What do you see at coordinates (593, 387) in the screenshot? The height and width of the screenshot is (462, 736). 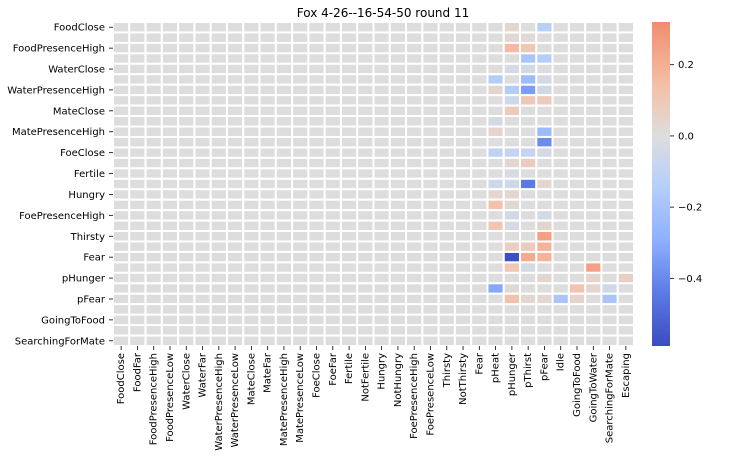 I see `x-tick-label: GoingToWater` at bounding box center [593, 387].